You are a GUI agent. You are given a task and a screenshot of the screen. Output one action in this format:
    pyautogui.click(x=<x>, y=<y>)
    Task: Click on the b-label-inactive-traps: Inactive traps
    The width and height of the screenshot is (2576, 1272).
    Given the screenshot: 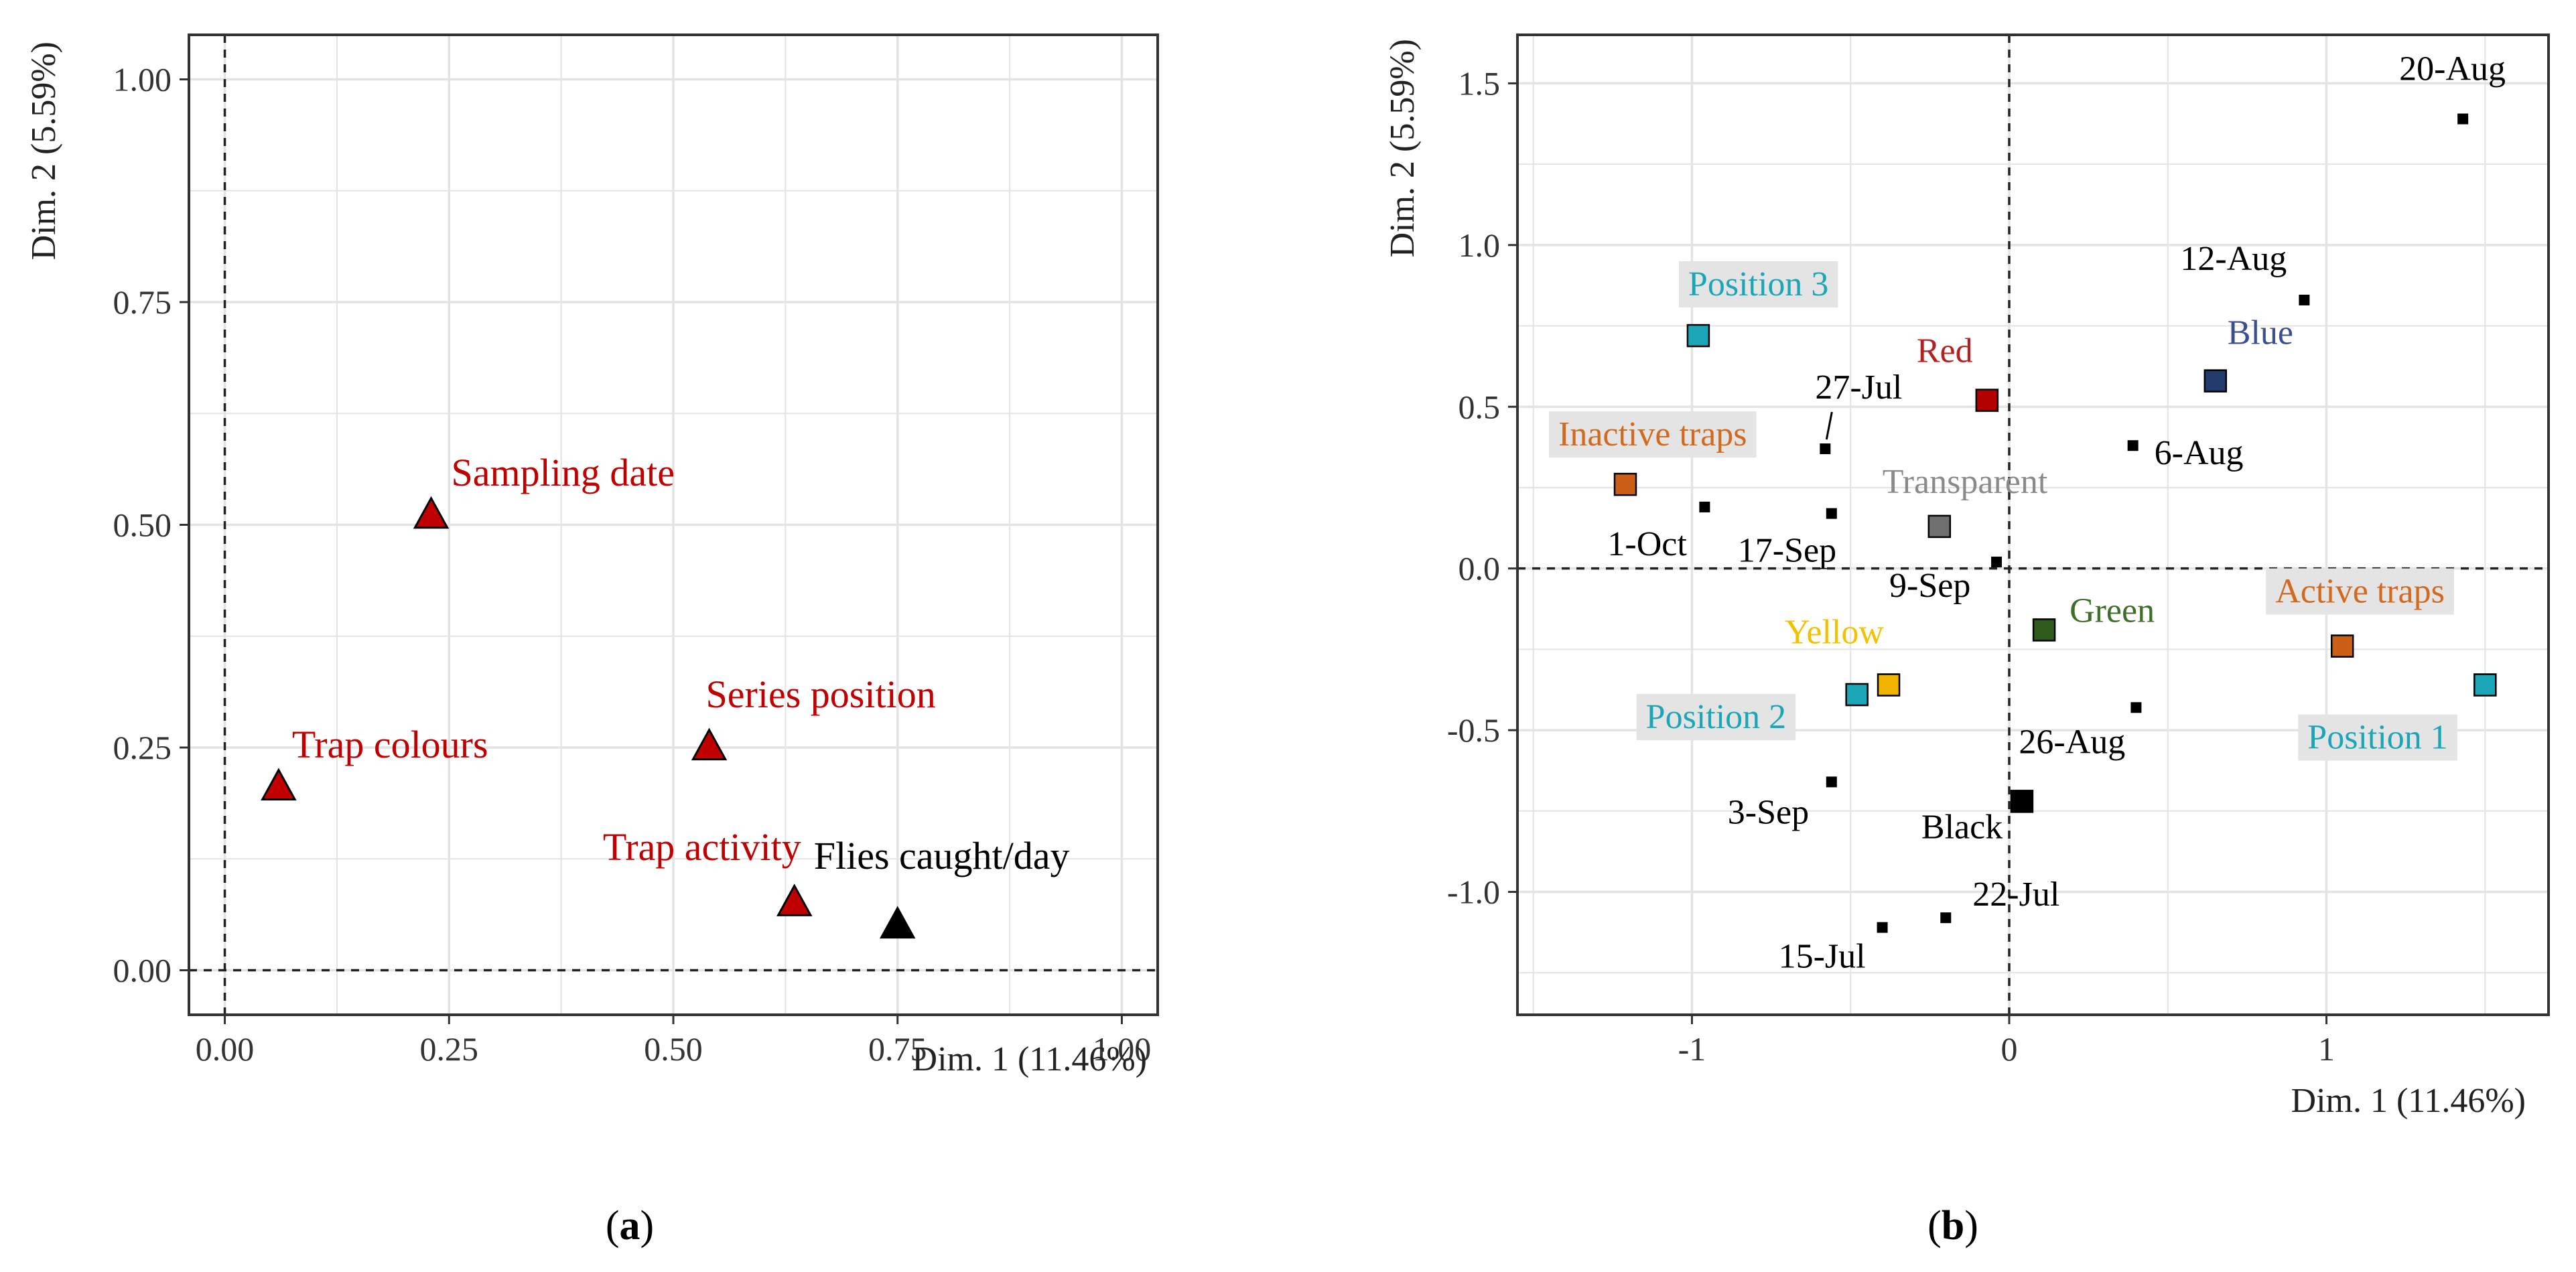 What is the action you would take?
    pyautogui.click(x=1653, y=434)
    